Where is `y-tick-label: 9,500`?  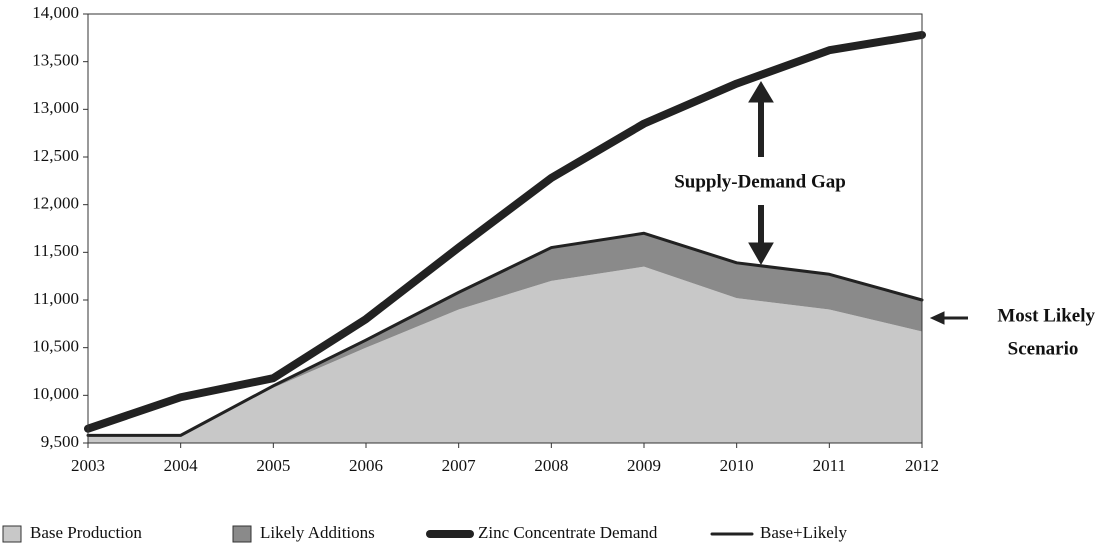
y-tick-label: 9,500 is located at coordinates (60, 441).